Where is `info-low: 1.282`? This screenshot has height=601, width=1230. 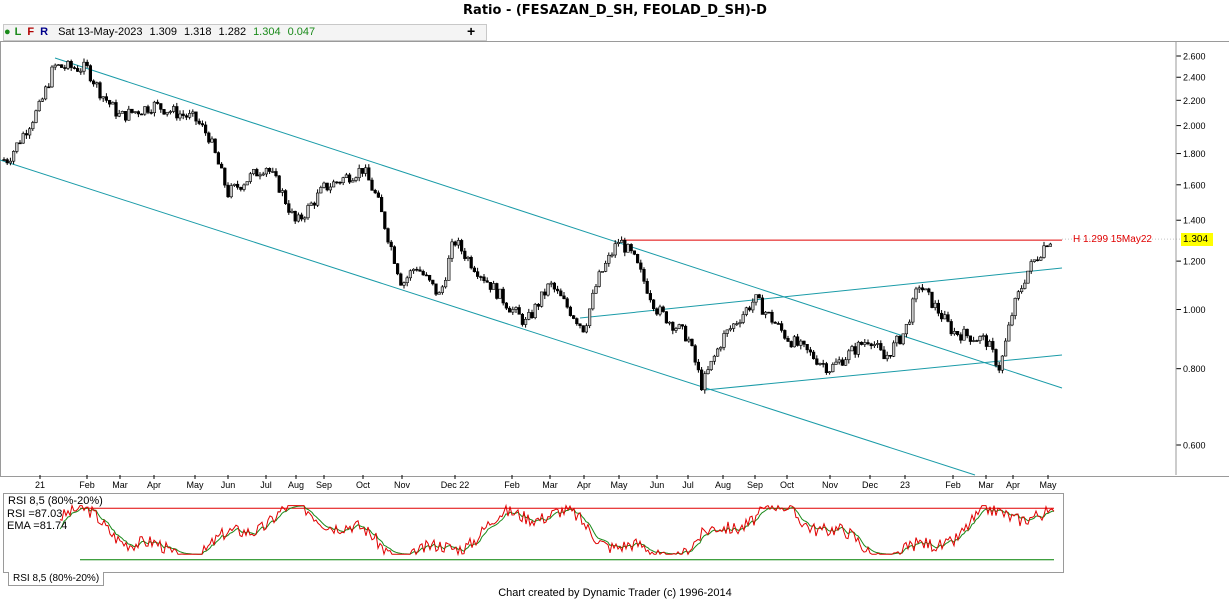
info-low: 1.282 is located at coordinates (232, 32).